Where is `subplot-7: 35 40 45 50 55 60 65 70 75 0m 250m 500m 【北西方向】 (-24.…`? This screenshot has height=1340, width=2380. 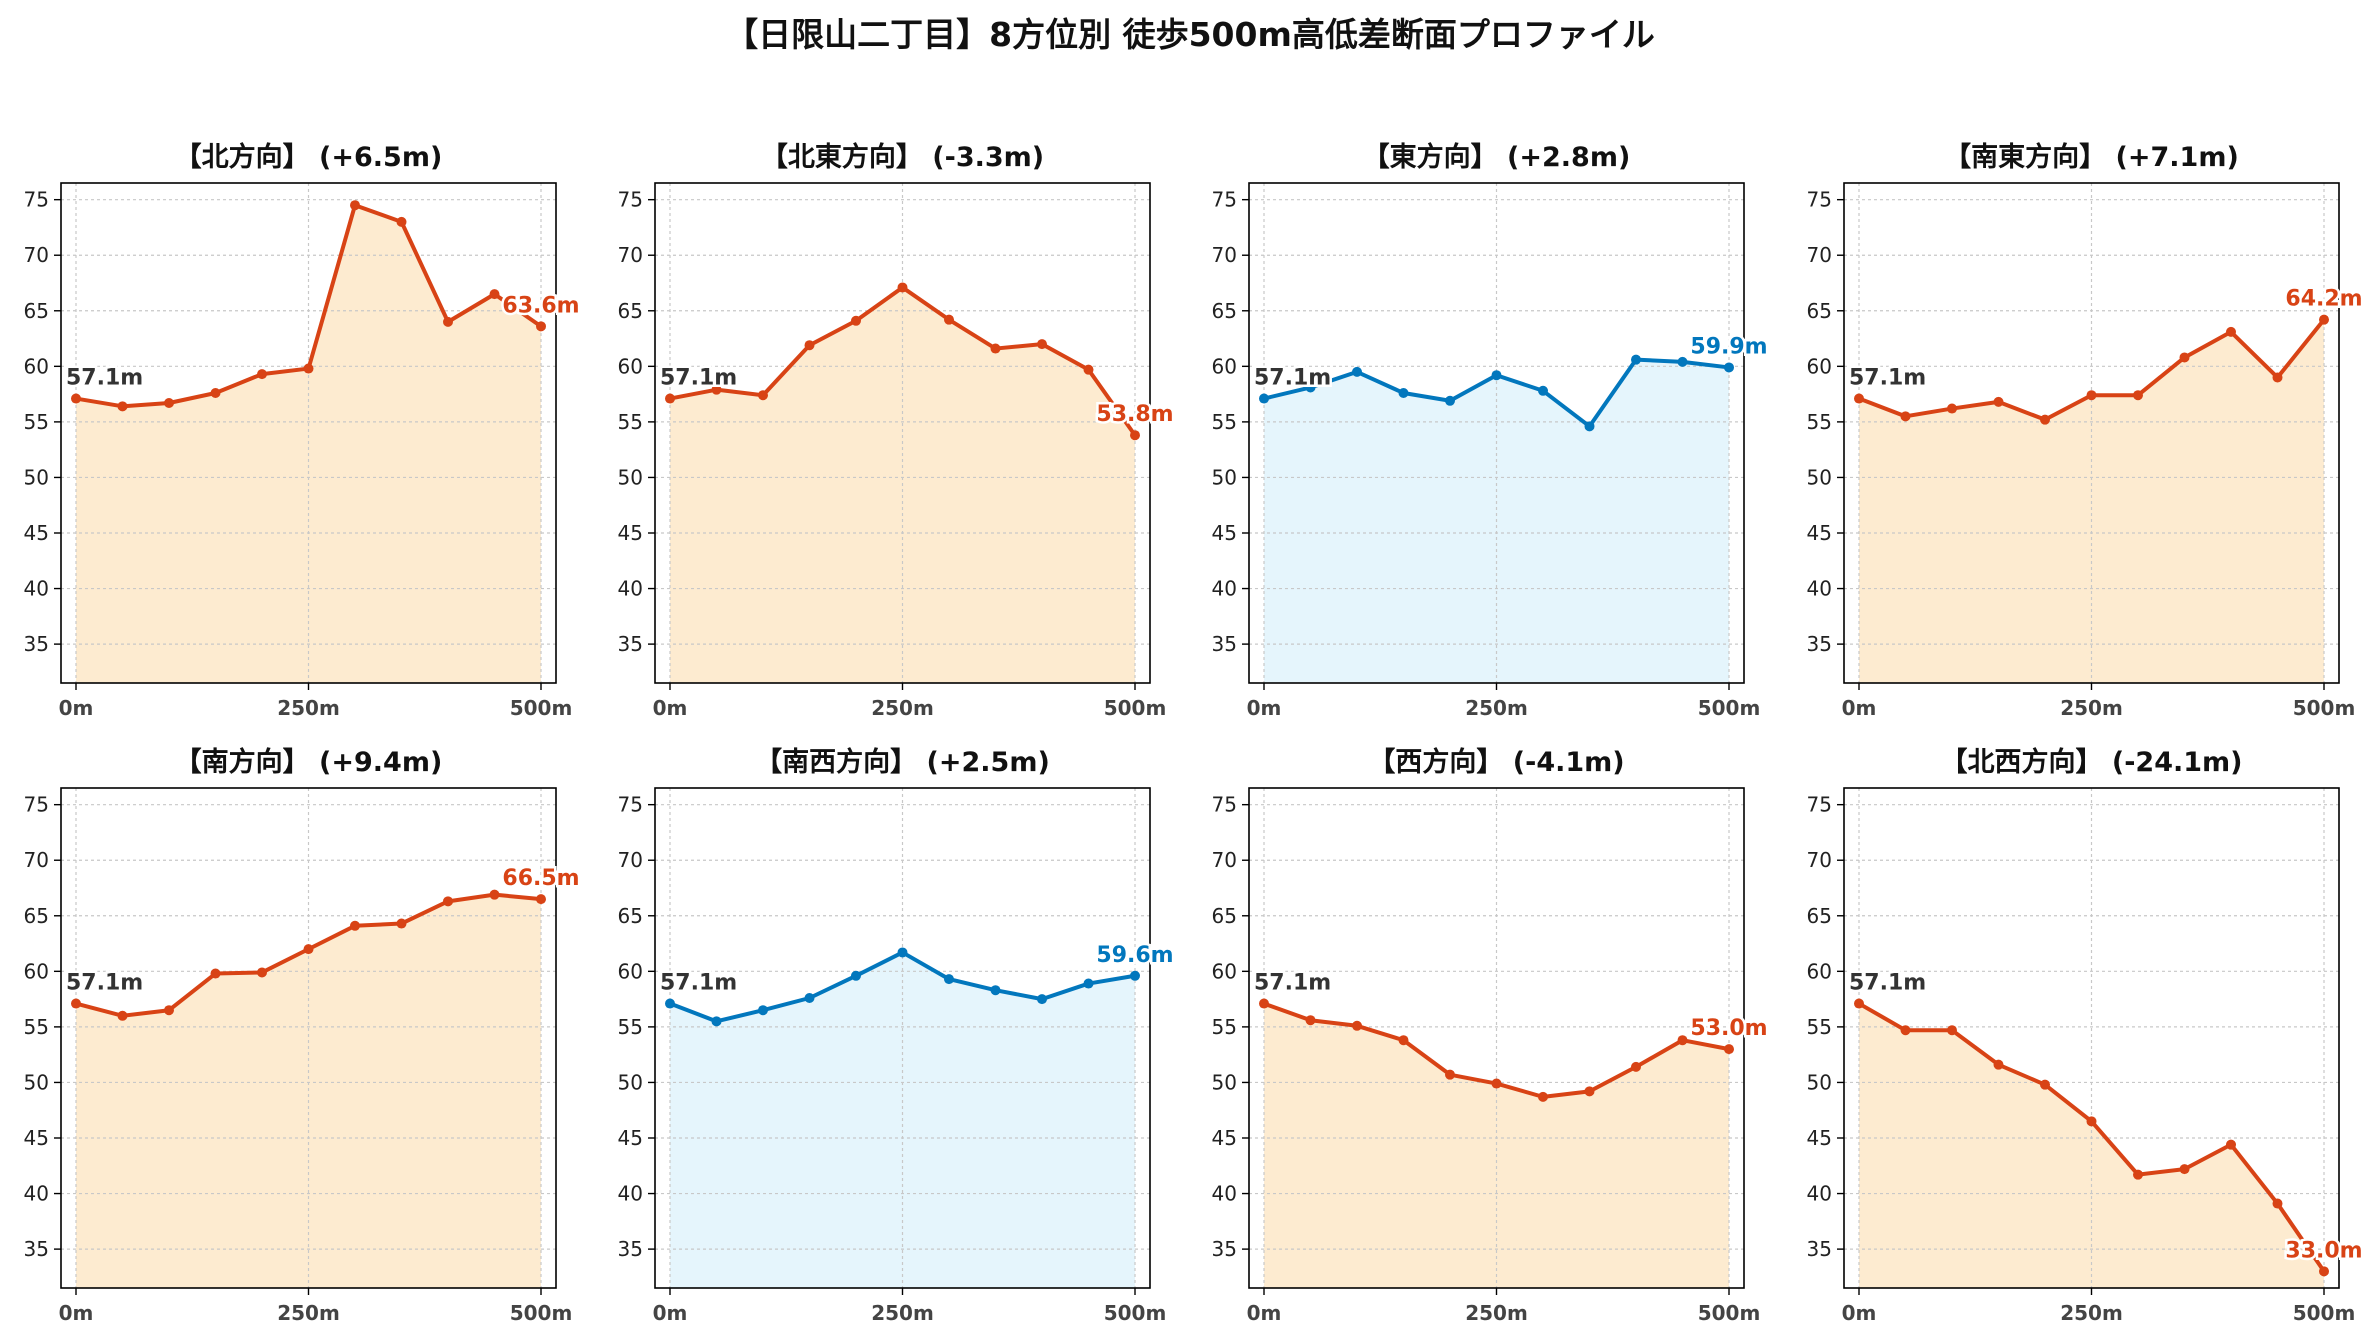
subplot-7: 35 40 45 50 55 60 65 70 75 0m 250m 500m 【北西方向】 (-24.… is located at coordinates (2086, 1035).